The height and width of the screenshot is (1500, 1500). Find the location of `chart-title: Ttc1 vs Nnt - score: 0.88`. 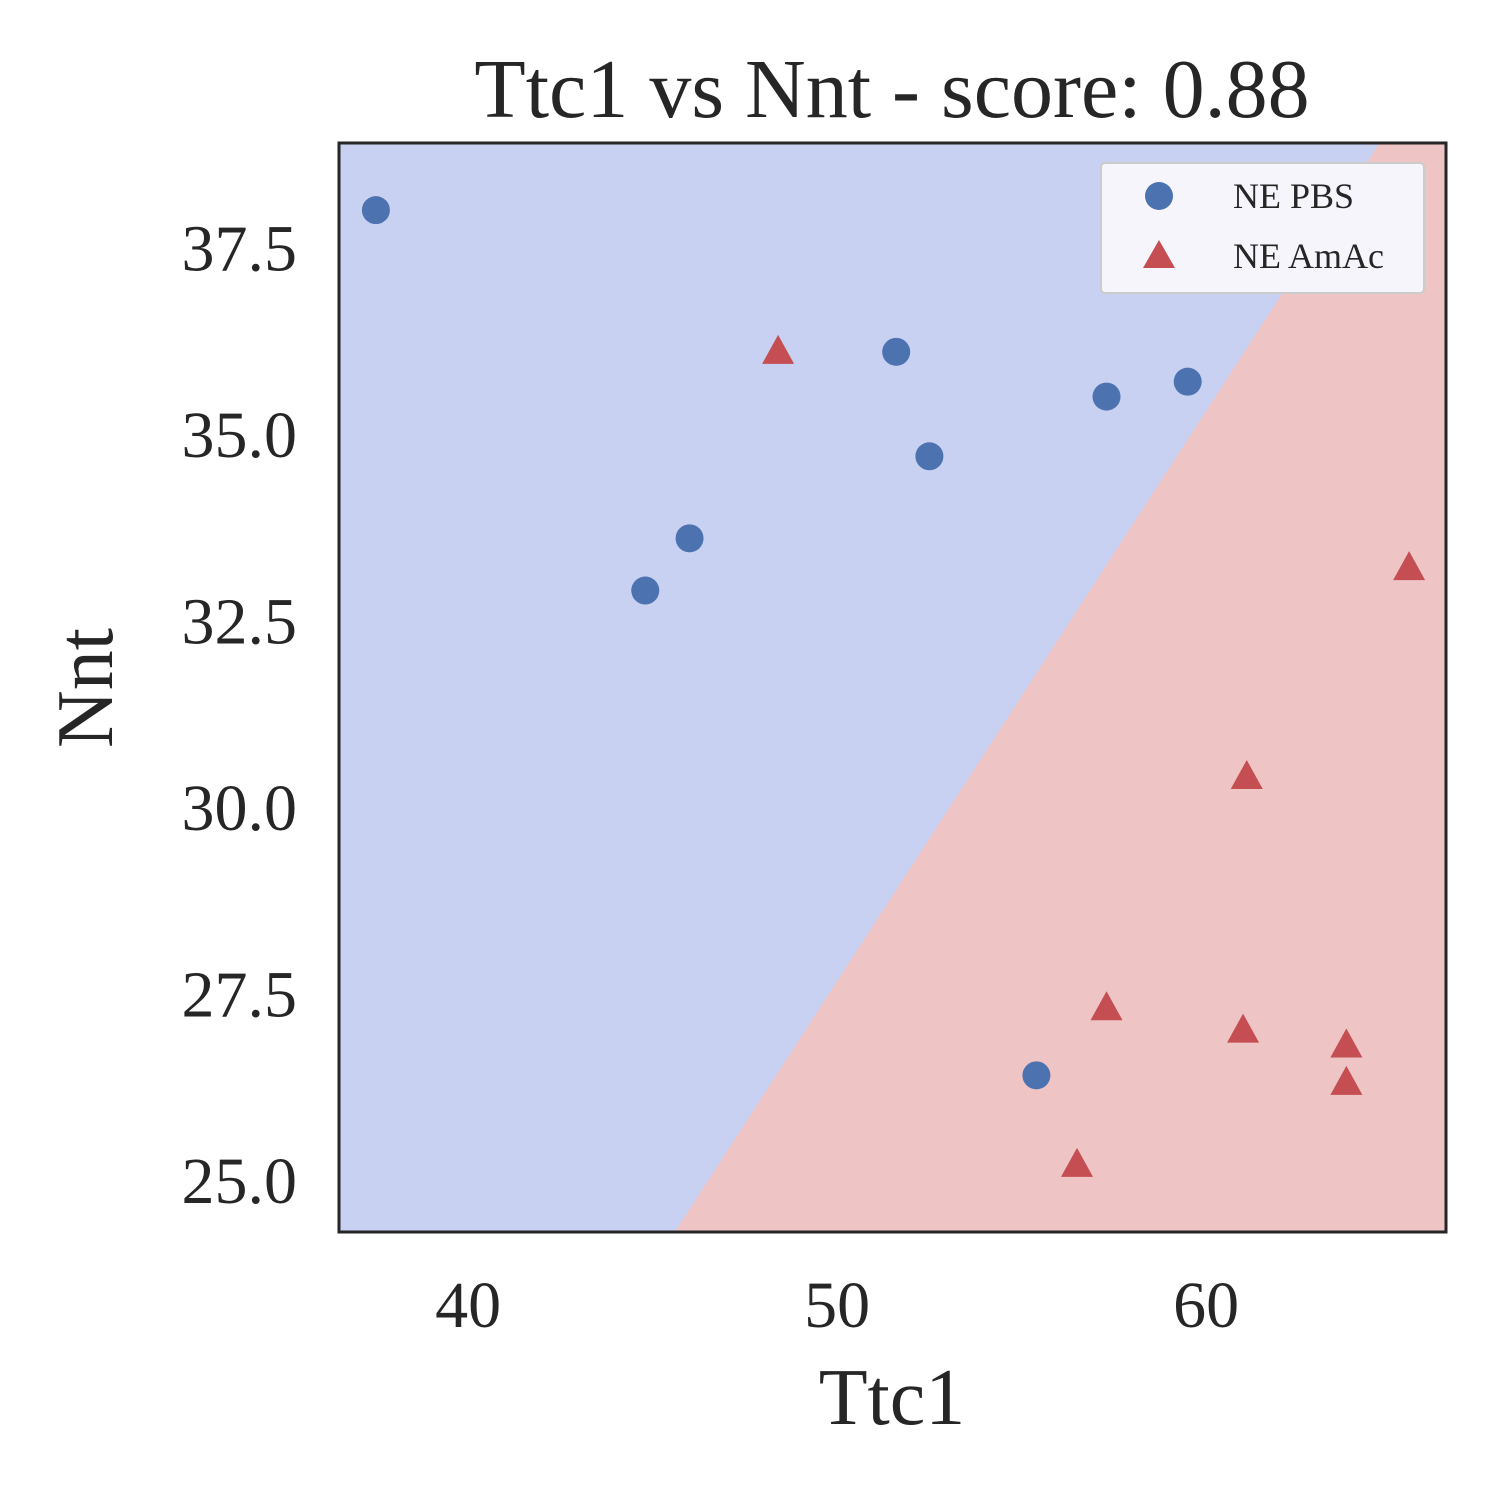

chart-title: Ttc1 vs Nnt - score: 0.88 is located at coordinates (891, 89).